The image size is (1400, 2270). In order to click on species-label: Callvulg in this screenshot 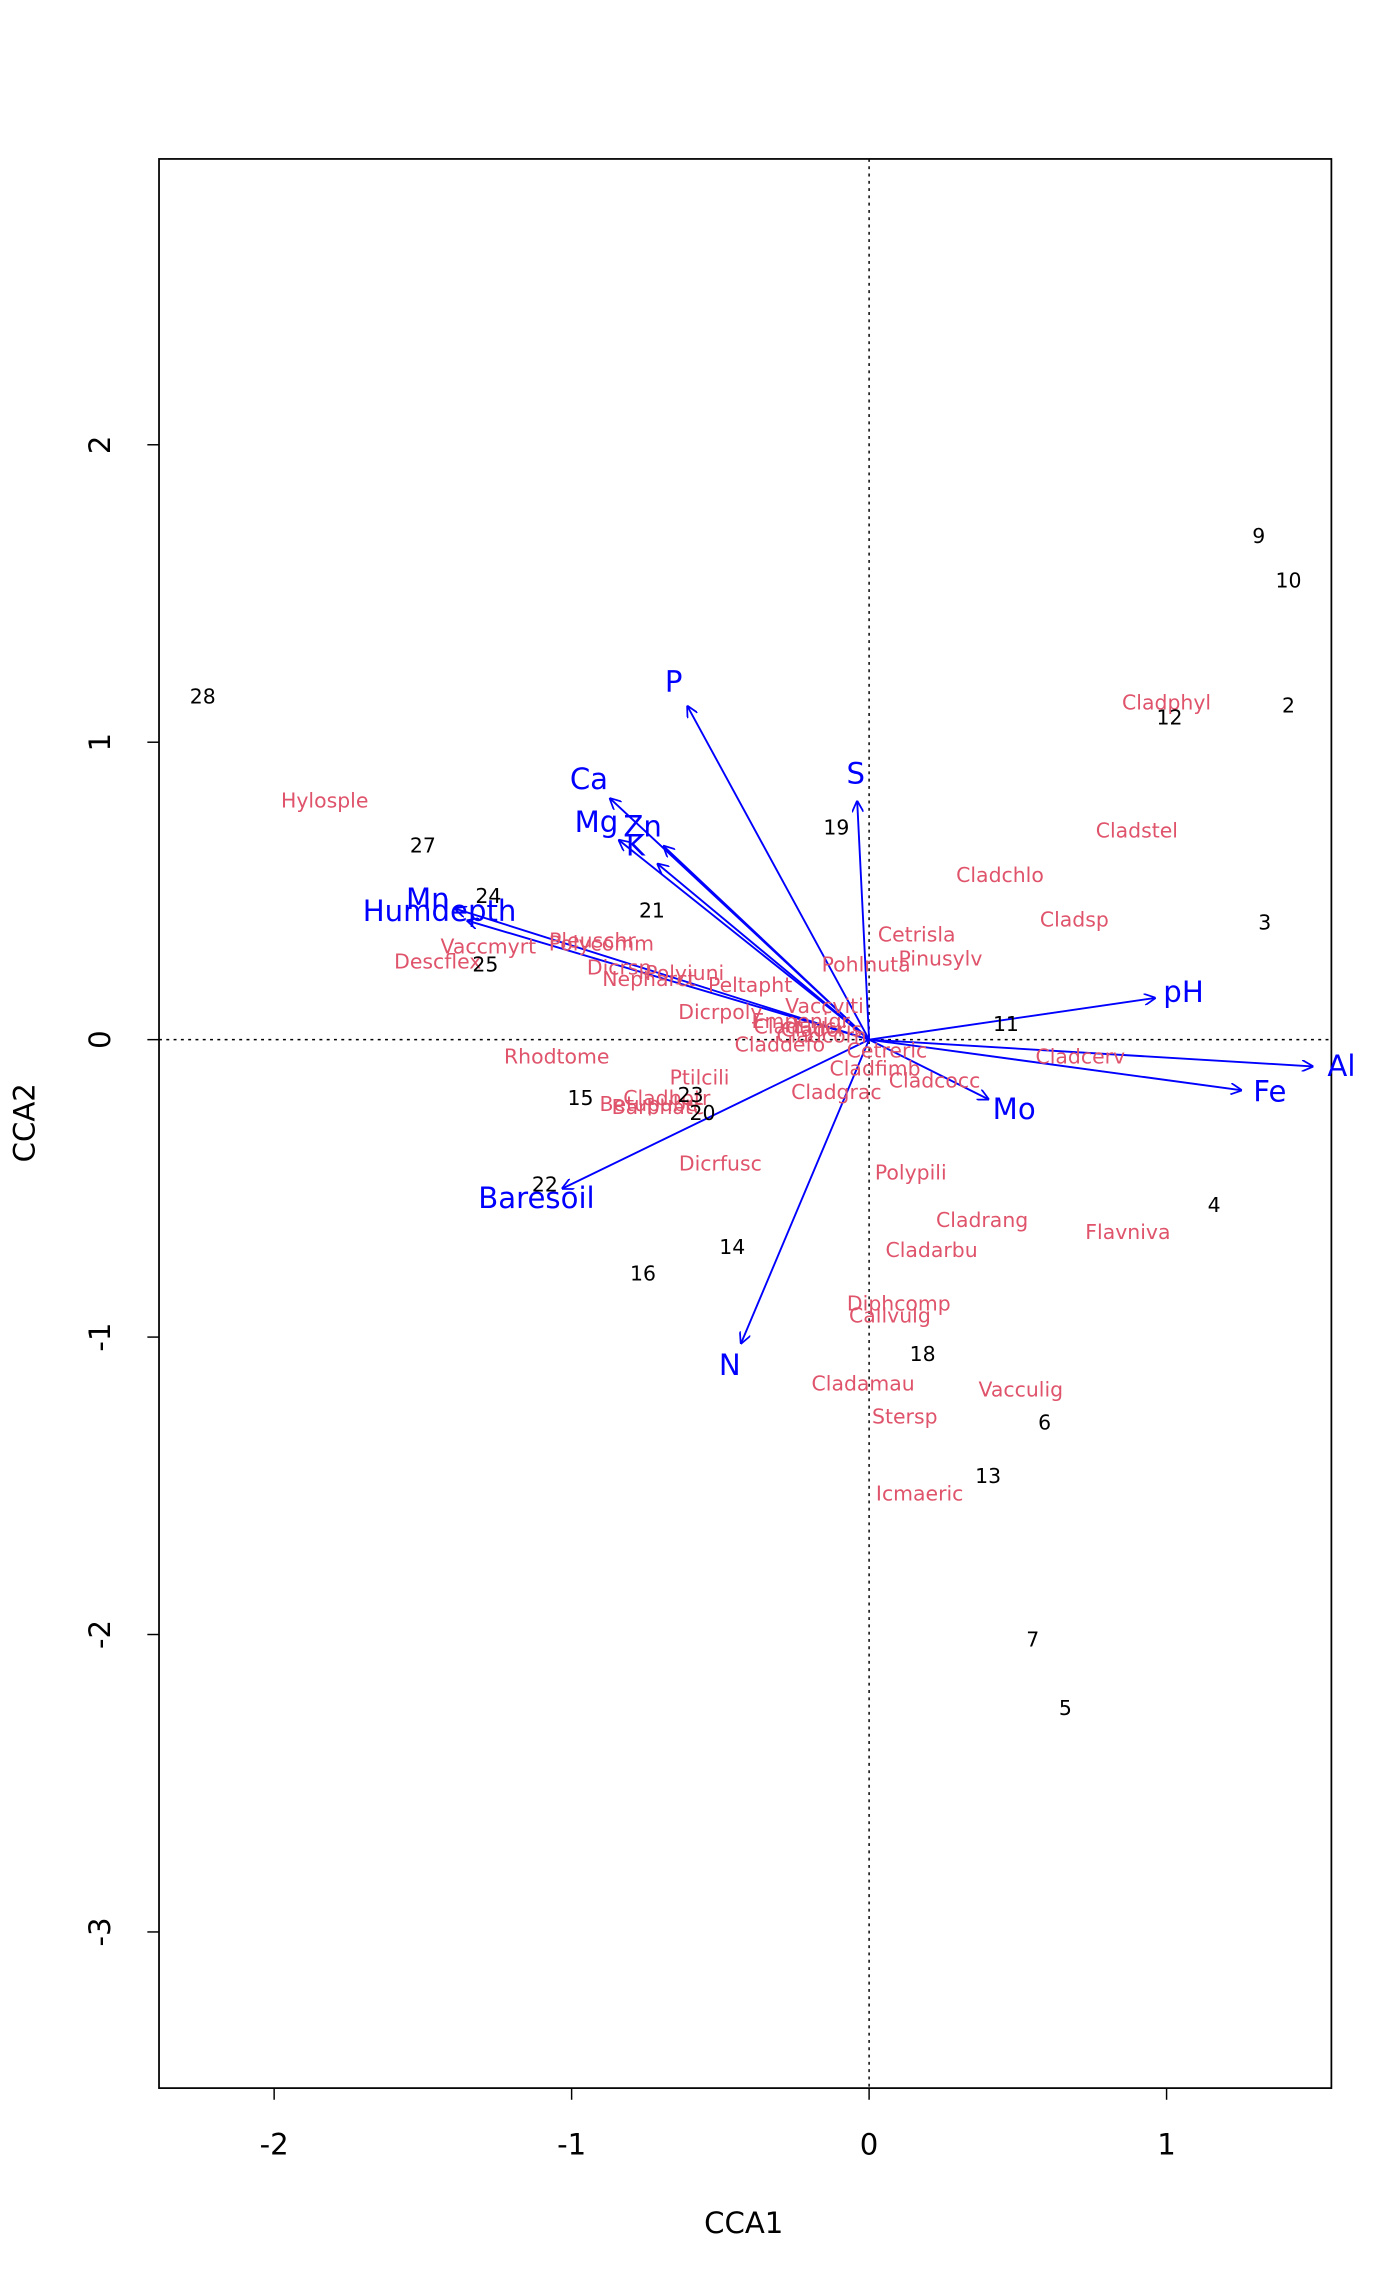, I will do `click(890, 1315)`.